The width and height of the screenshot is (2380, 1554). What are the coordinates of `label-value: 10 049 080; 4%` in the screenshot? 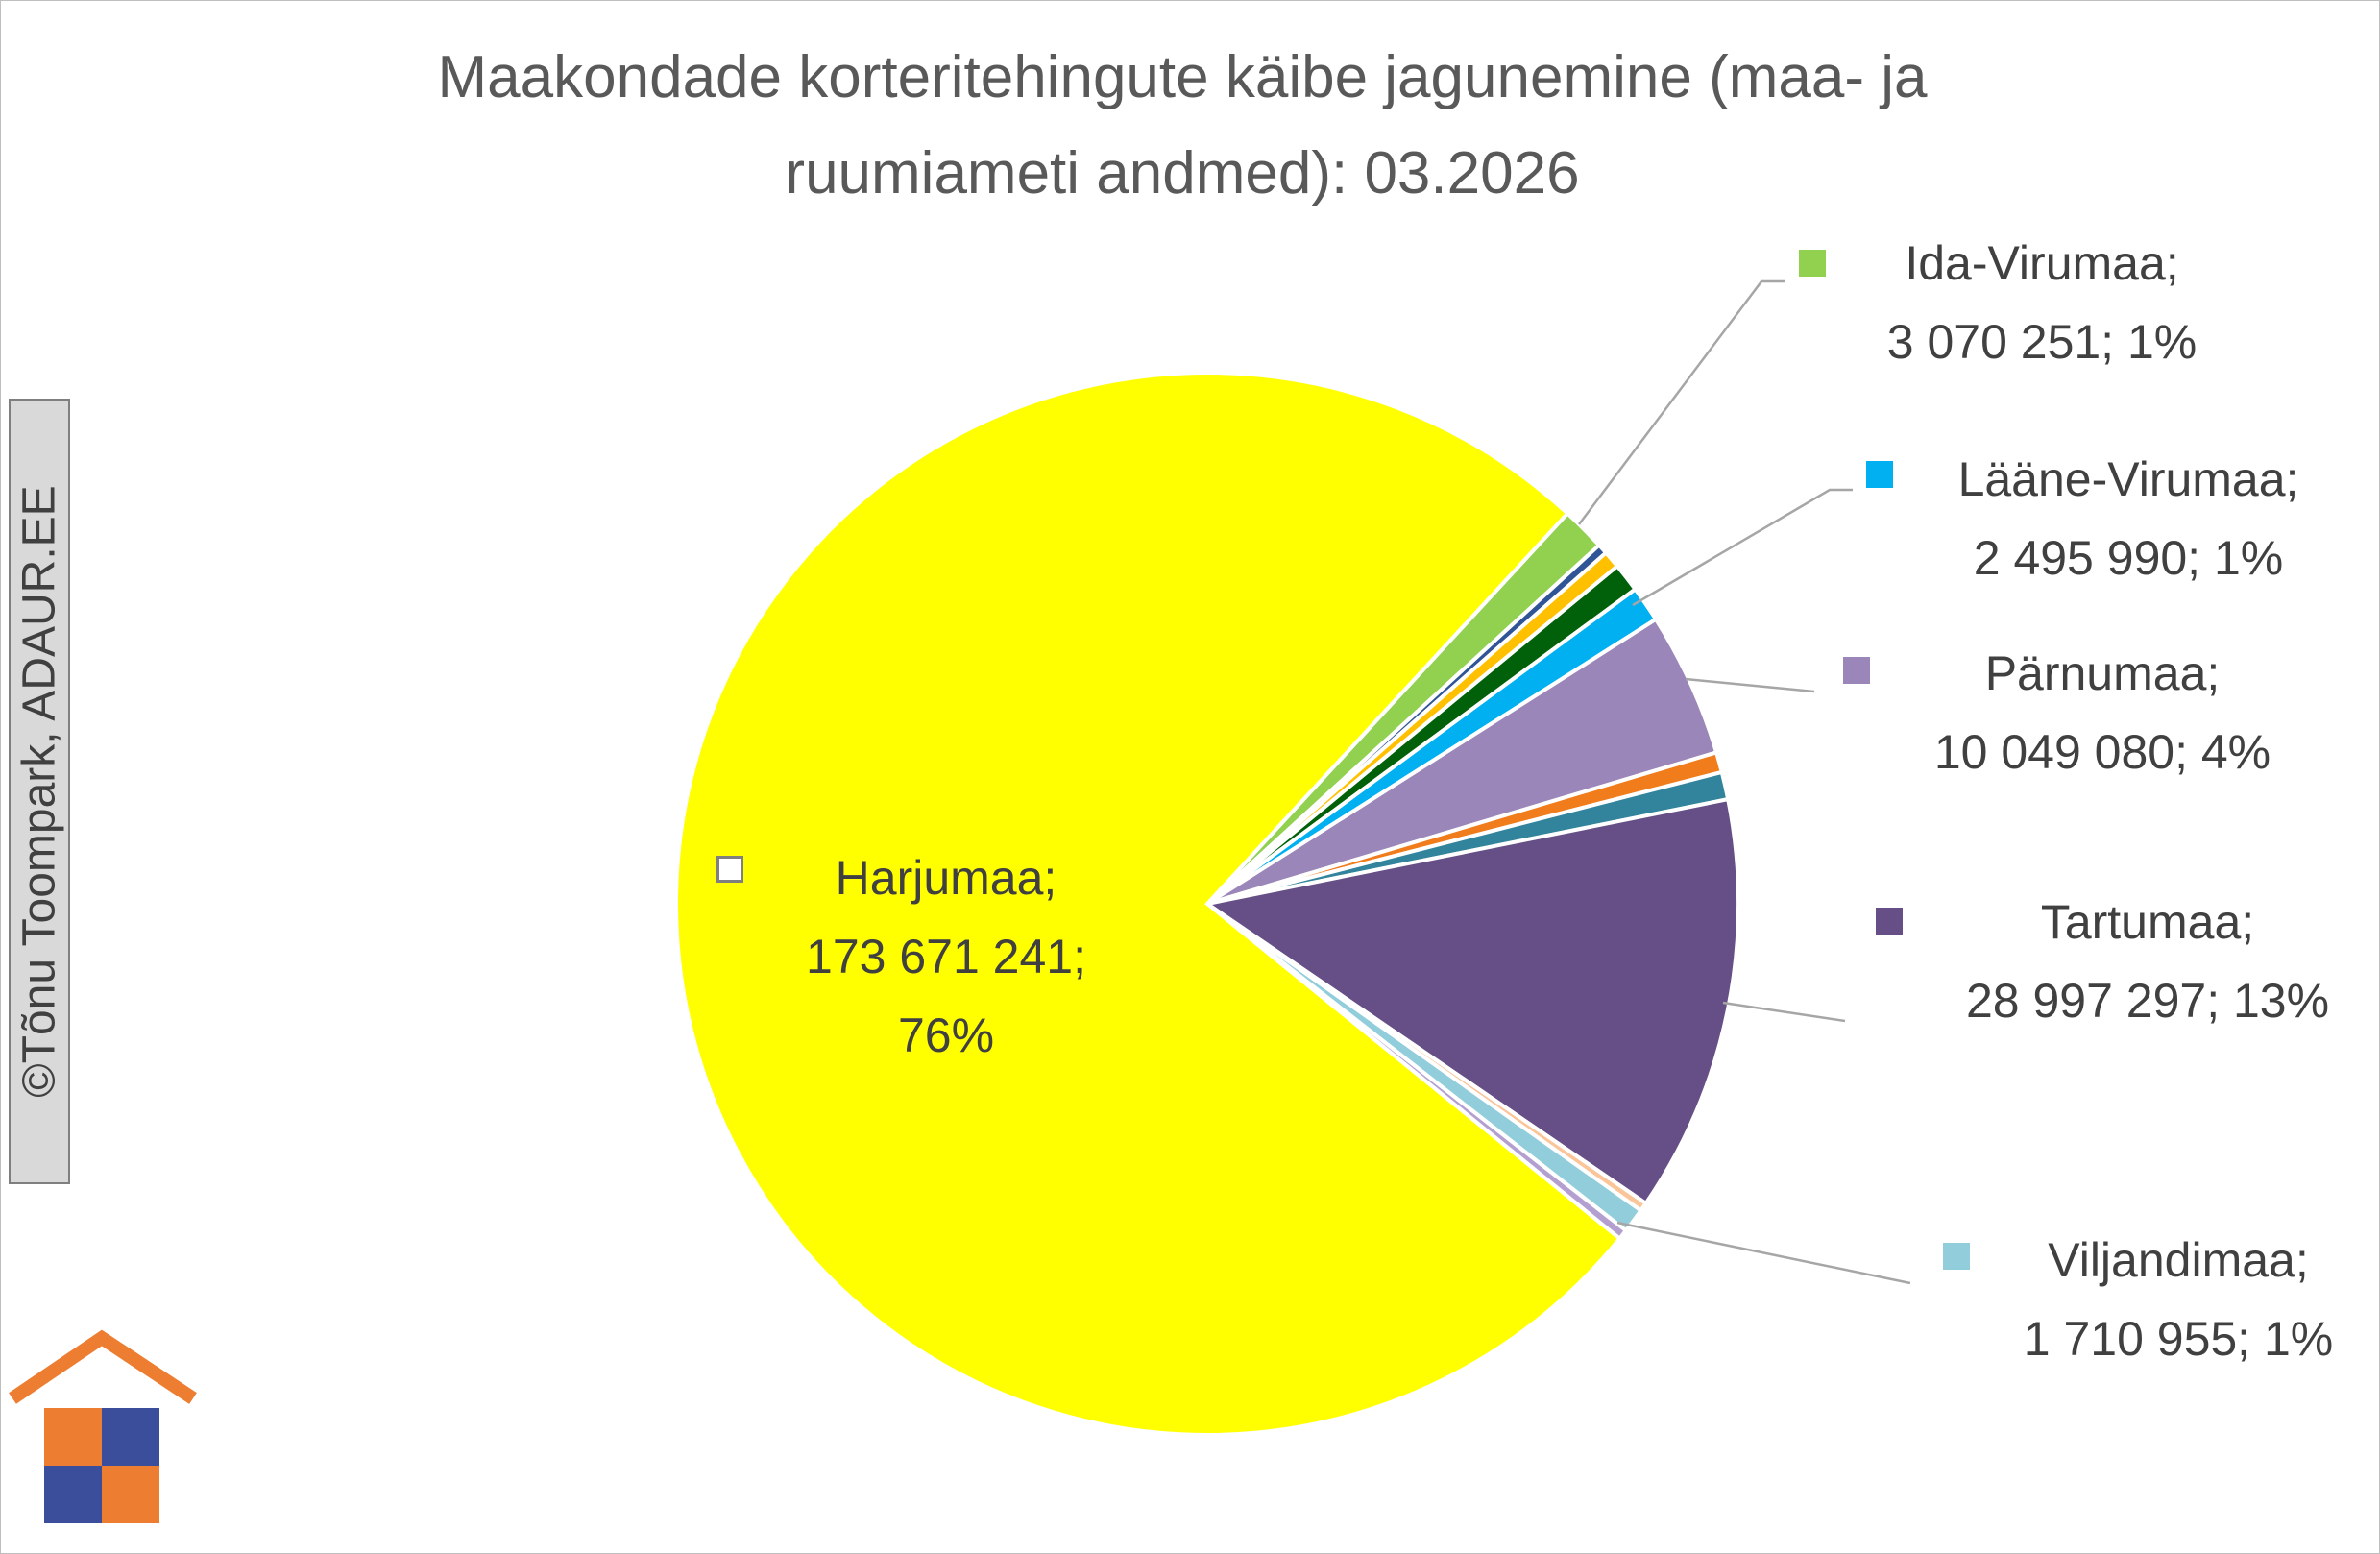 It's located at (2102, 752).